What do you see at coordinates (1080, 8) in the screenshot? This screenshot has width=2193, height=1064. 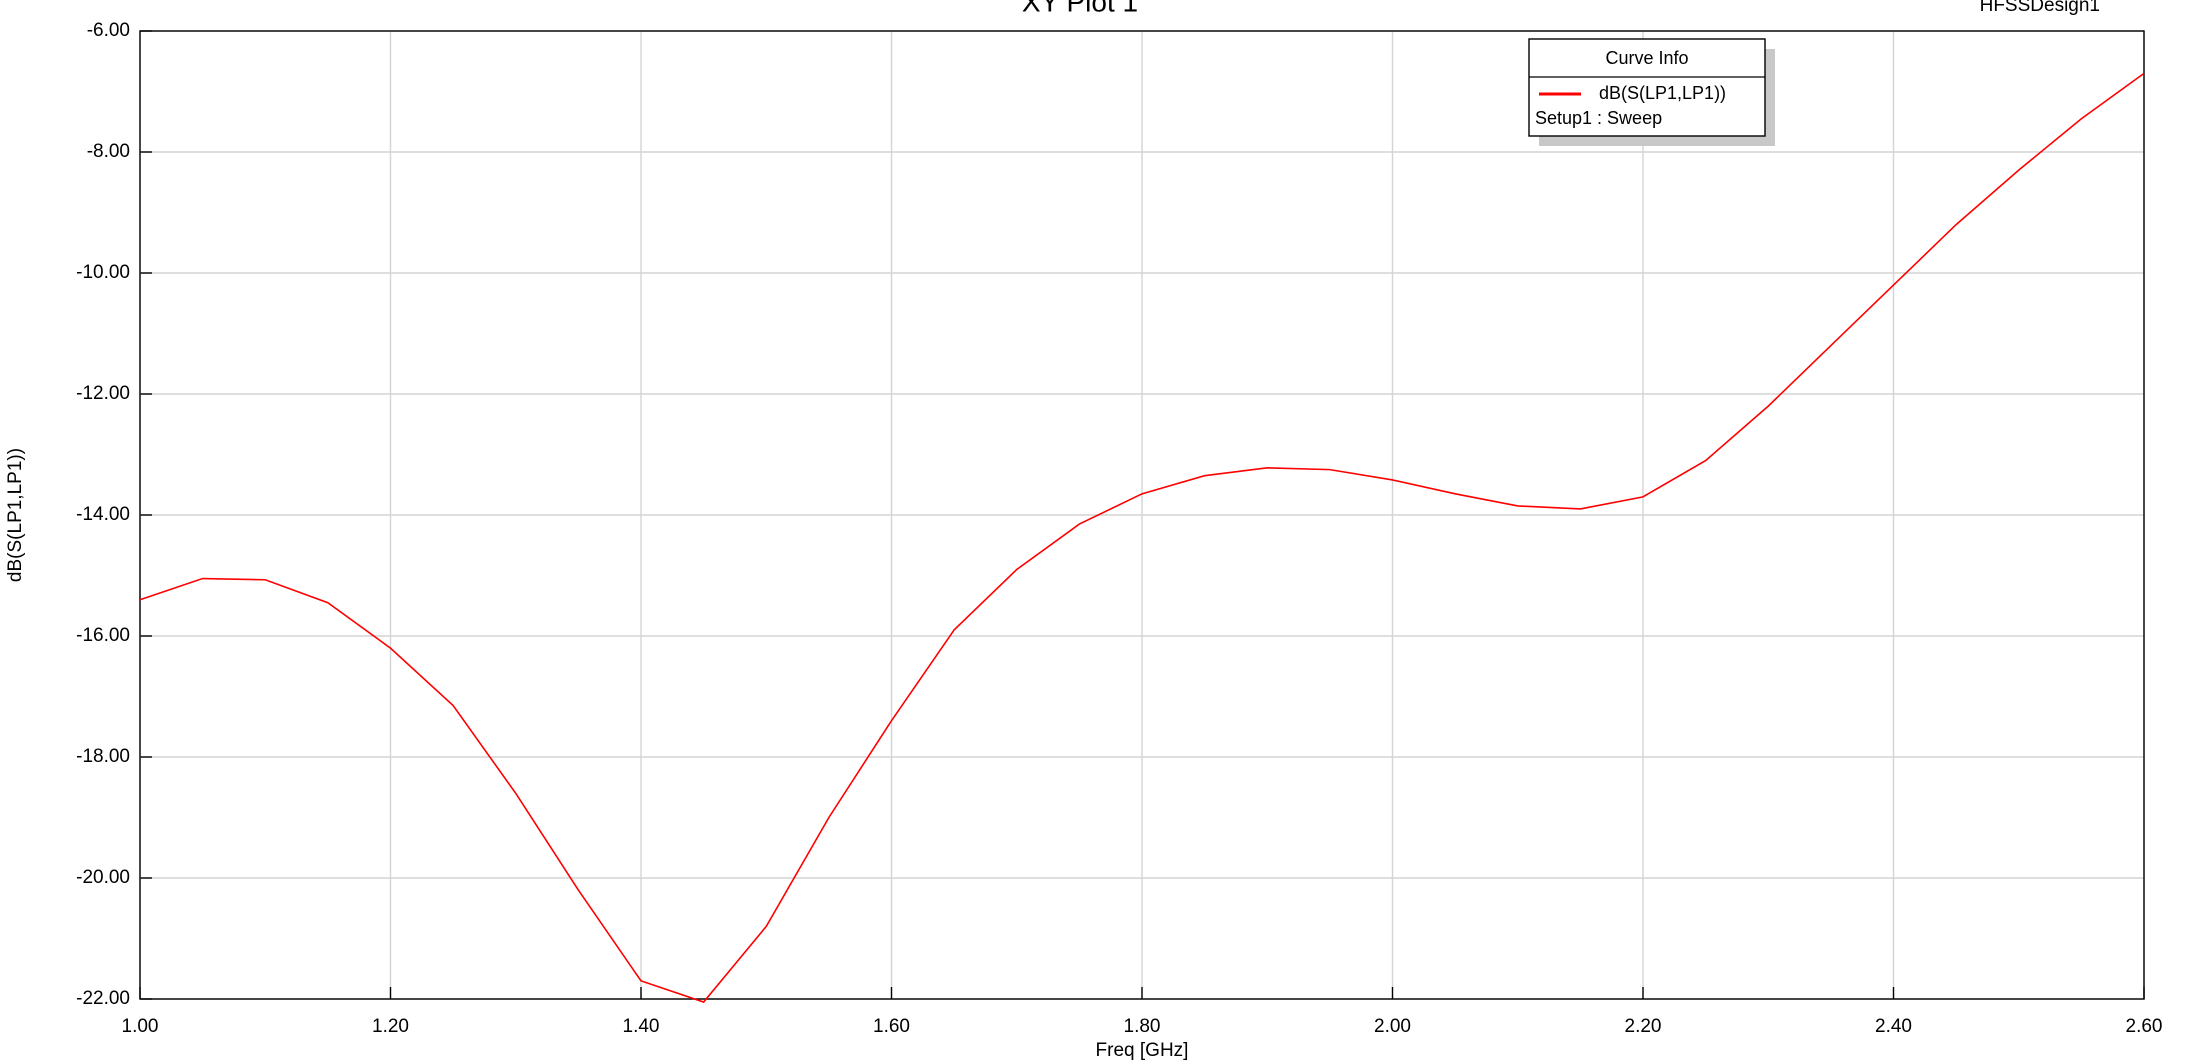 I see `chart-title: XY Plot 1` at bounding box center [1080, 8].